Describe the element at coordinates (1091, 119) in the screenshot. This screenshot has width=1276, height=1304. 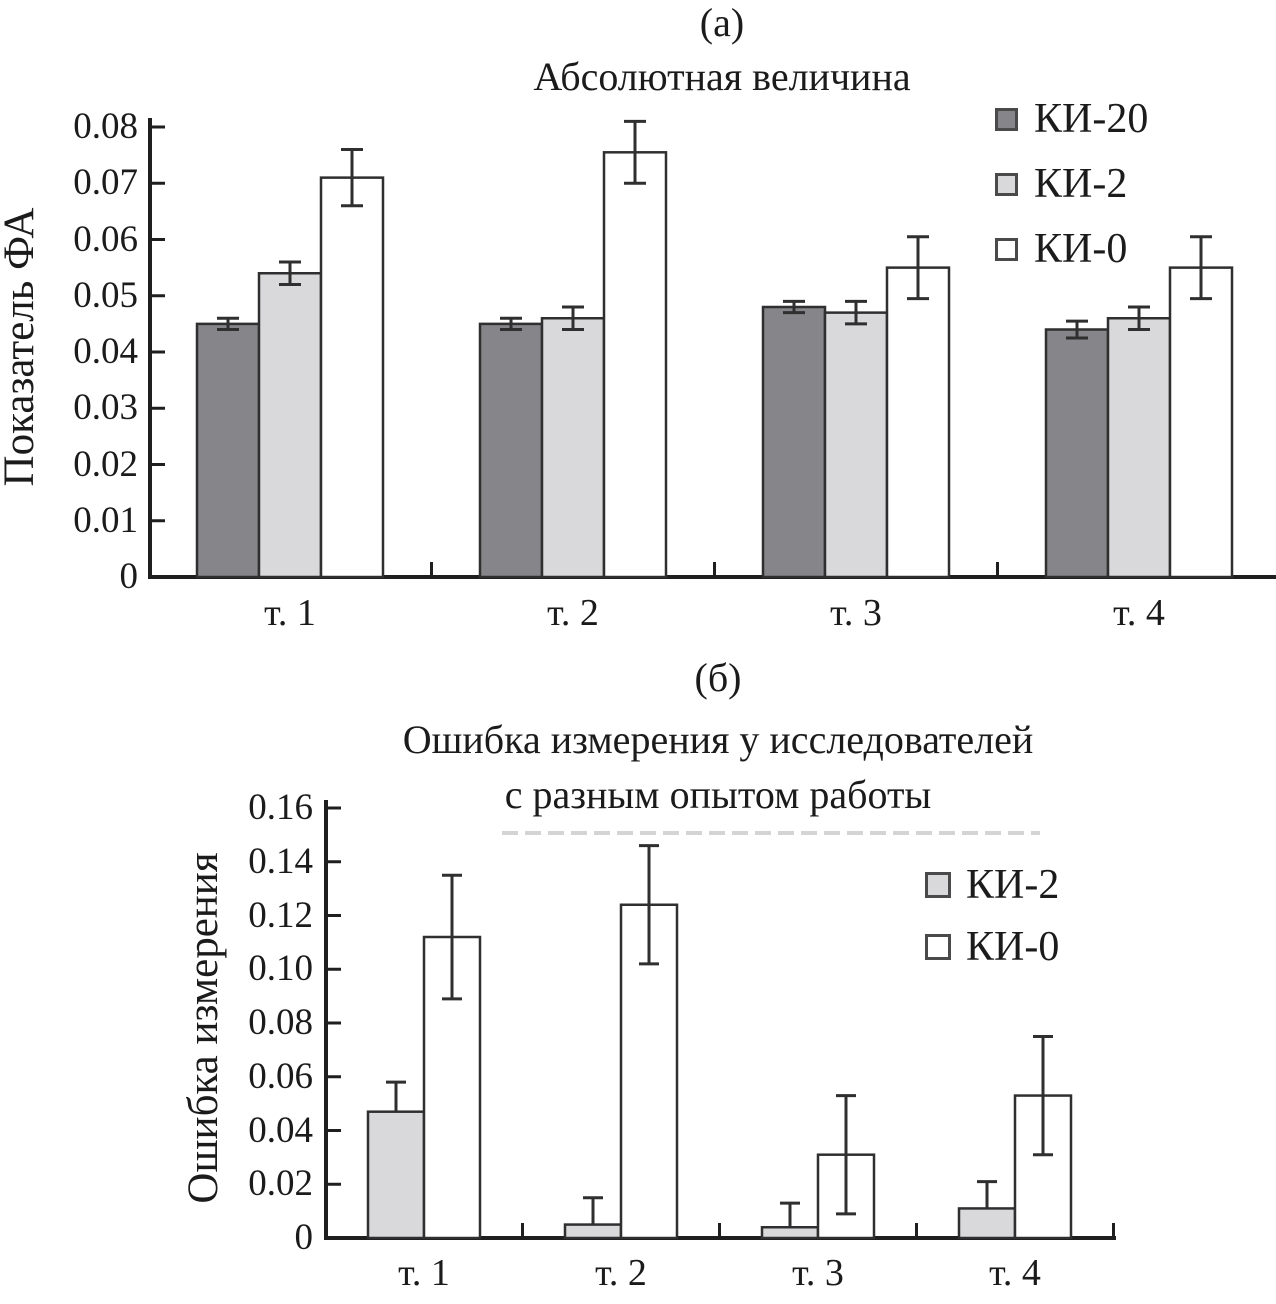
I see `legend-label-ki20: КИ-20` at that location.